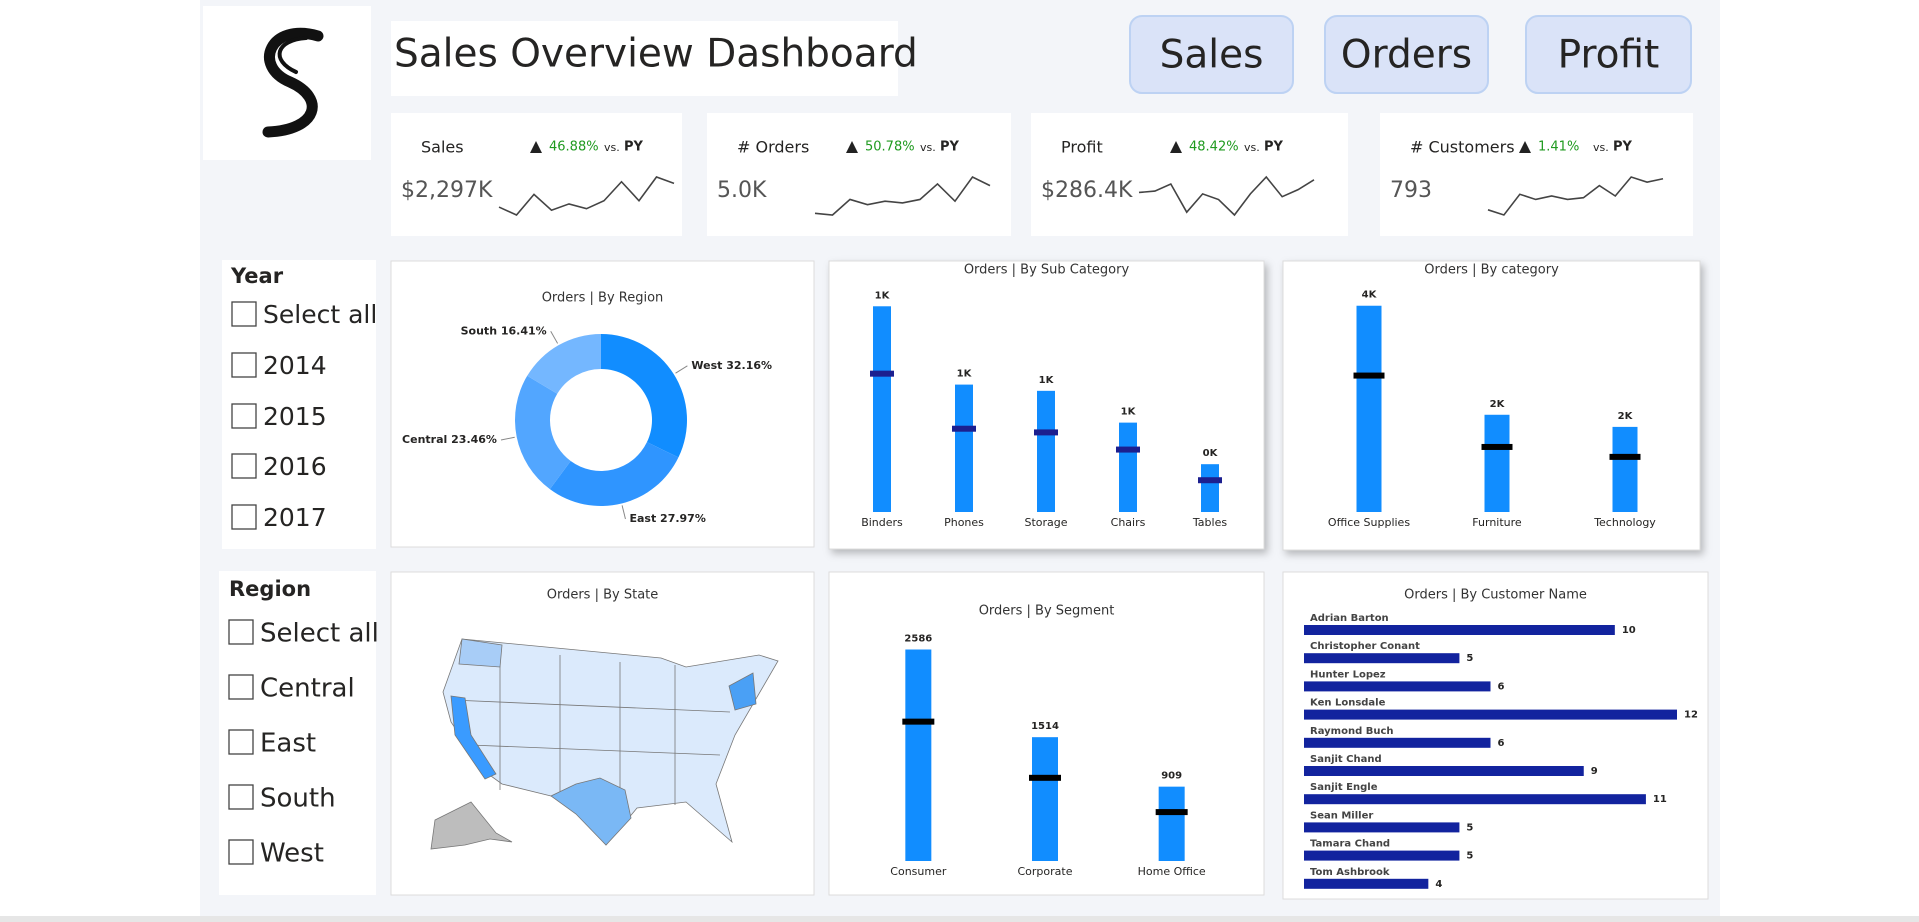 Image resolution: width=1919 pixels, height=922 pixels. What do you see at coordinates (1491, 270) in the screenshot?
I see `chart-title: Orders | By category` at bounding box center [1491, 270].